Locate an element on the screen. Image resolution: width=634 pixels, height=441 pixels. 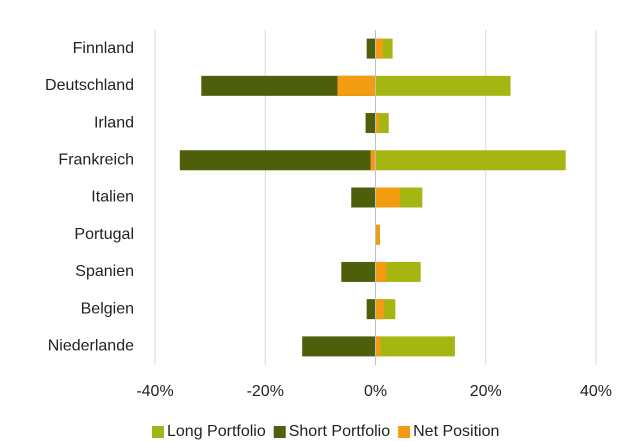
y-tick-label: Spanien is located at coordinates (104, 271).